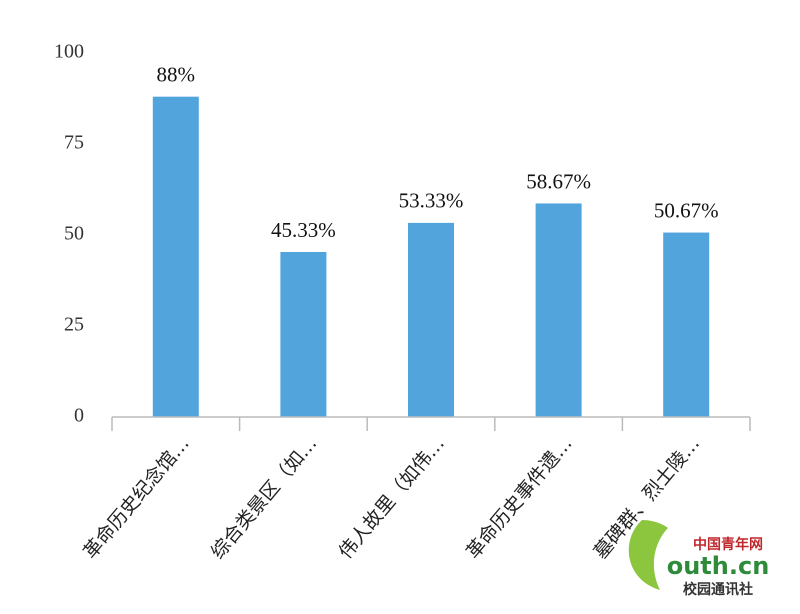  I want to click on y-tick-label: 0, so click(79, 416).